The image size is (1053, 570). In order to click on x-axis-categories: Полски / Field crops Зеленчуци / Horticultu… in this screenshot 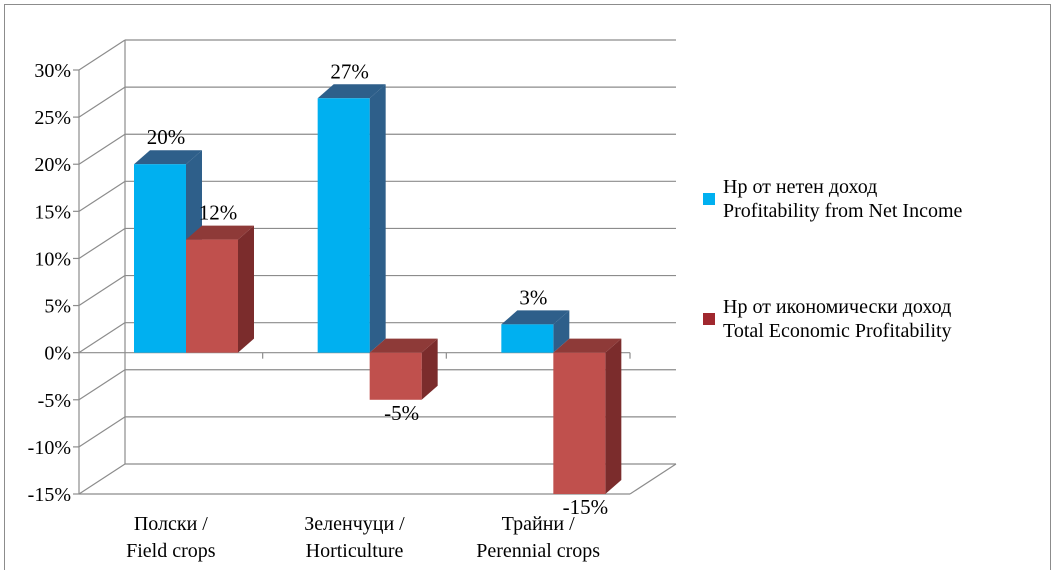, I will do `click(363, 537)`.